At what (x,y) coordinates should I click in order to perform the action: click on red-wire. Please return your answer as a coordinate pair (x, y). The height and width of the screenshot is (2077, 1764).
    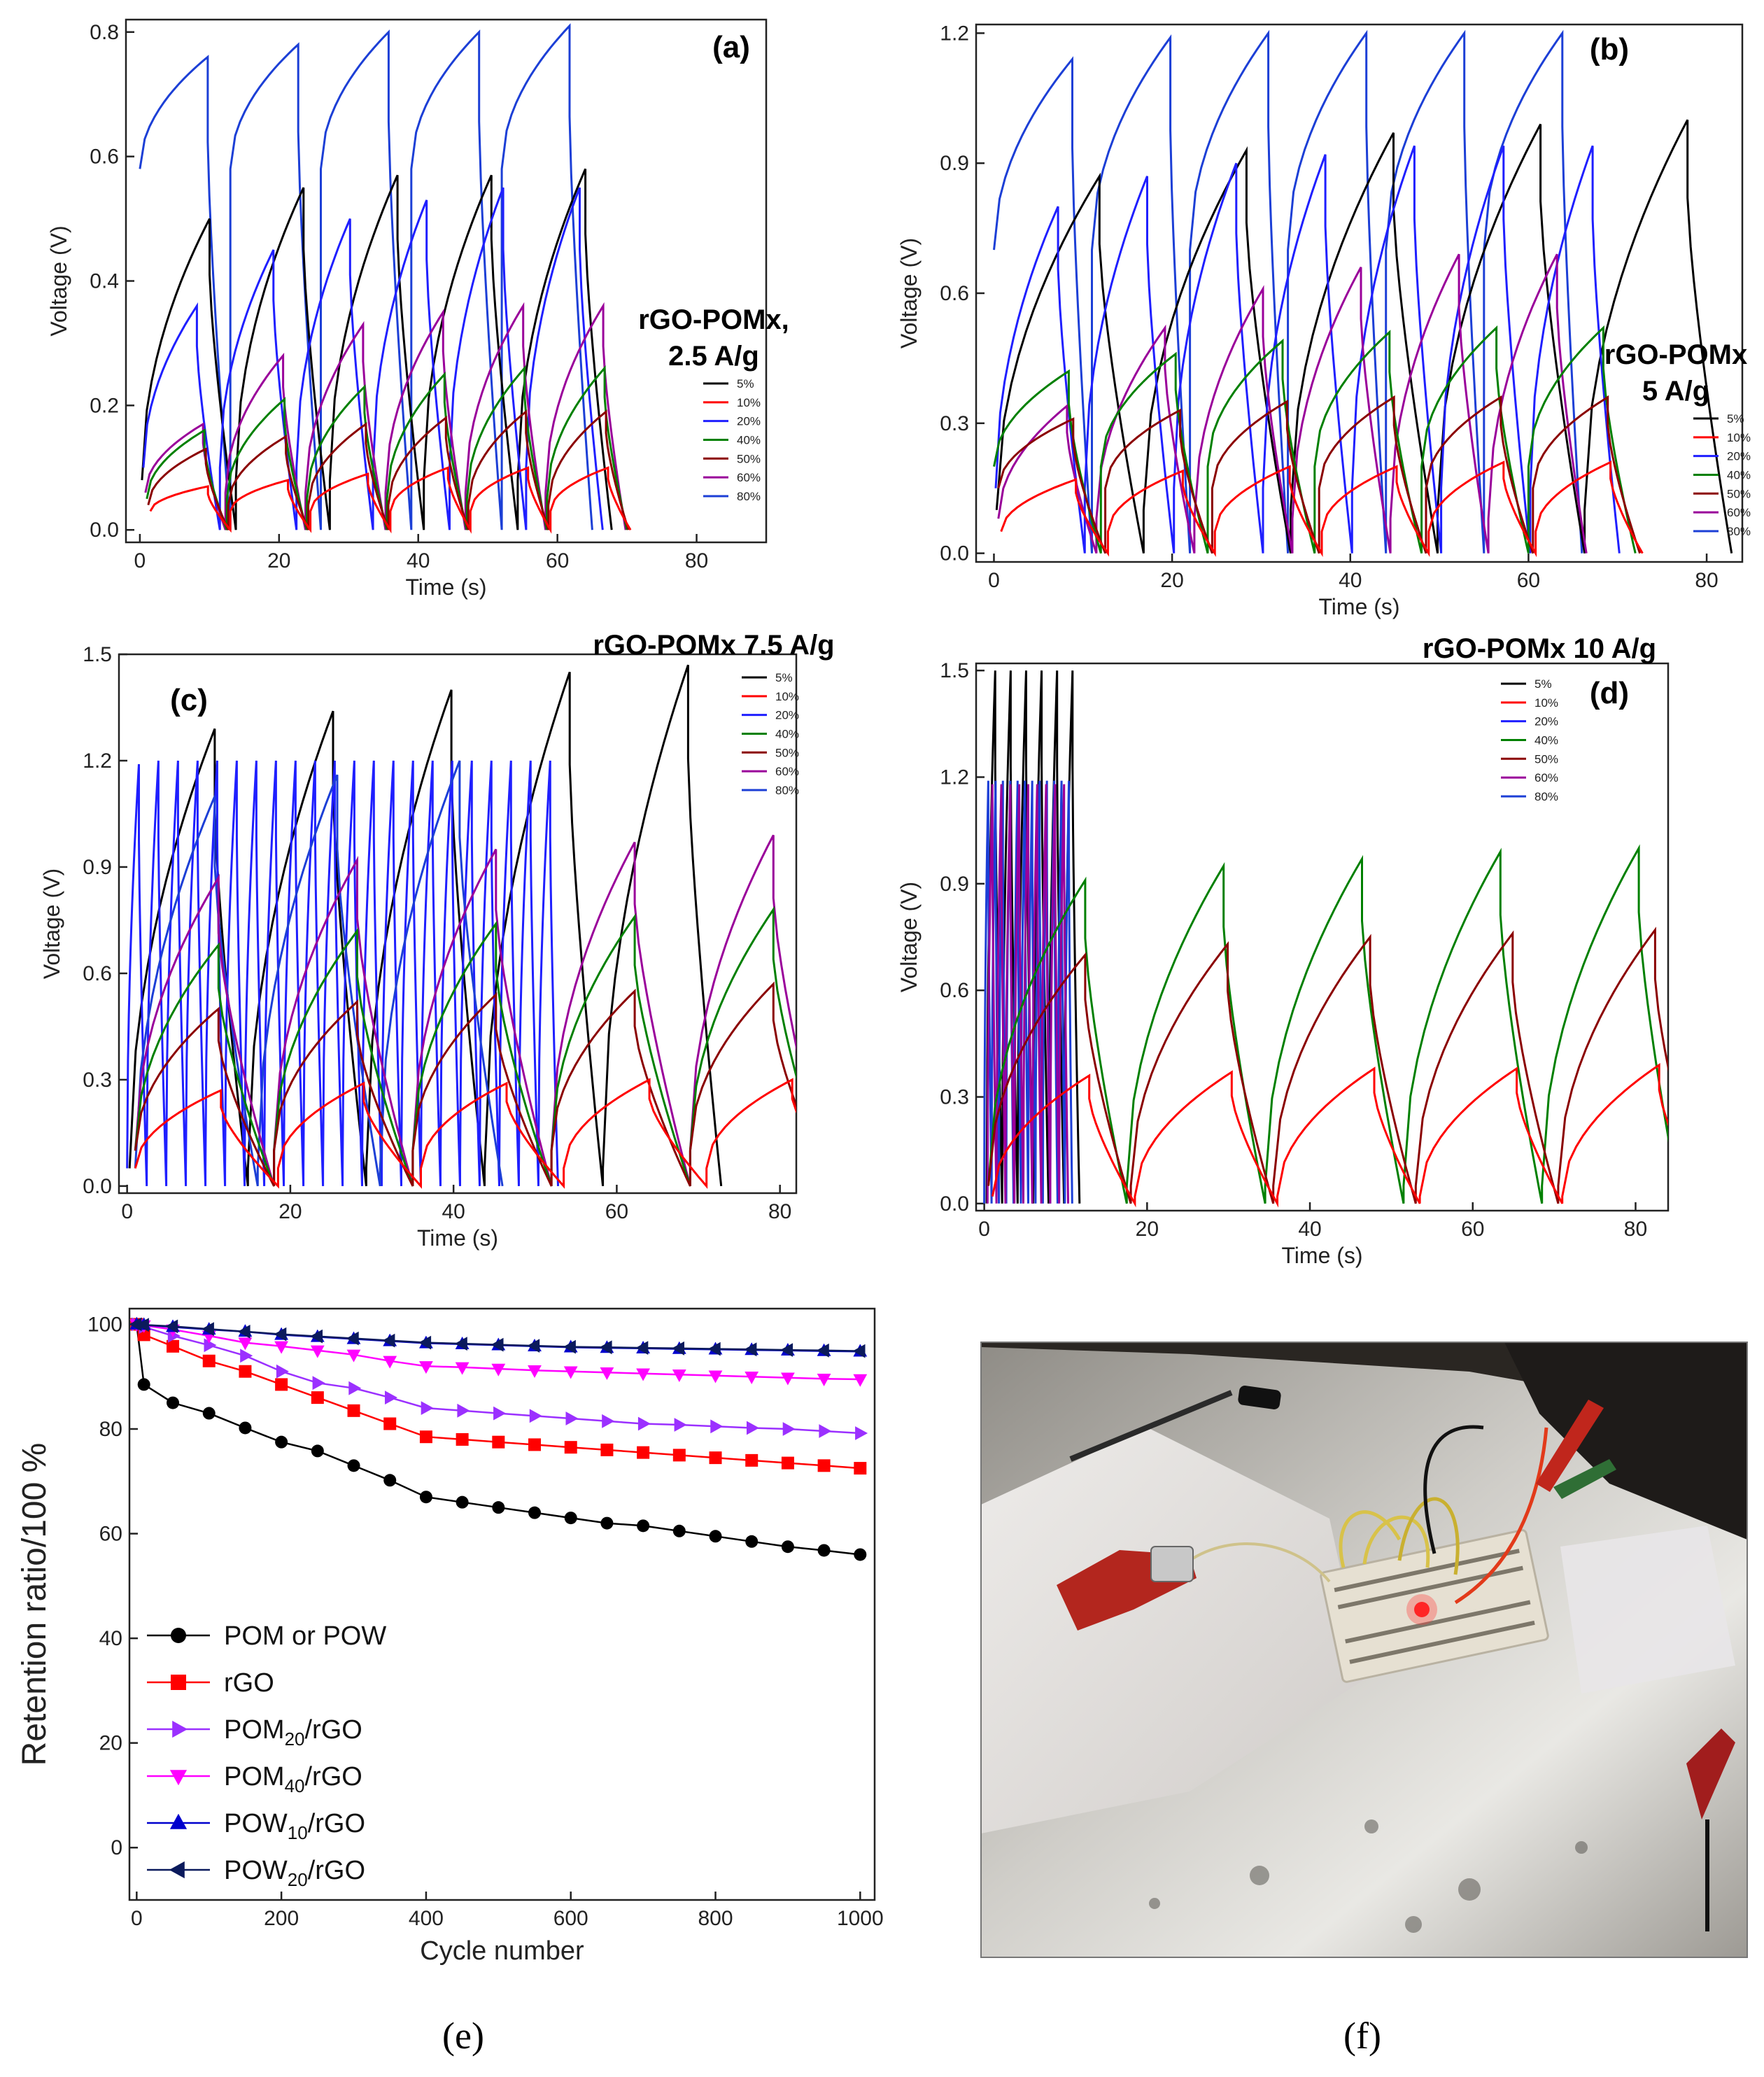
    Looking at the image, I should click on (1501, 1516).